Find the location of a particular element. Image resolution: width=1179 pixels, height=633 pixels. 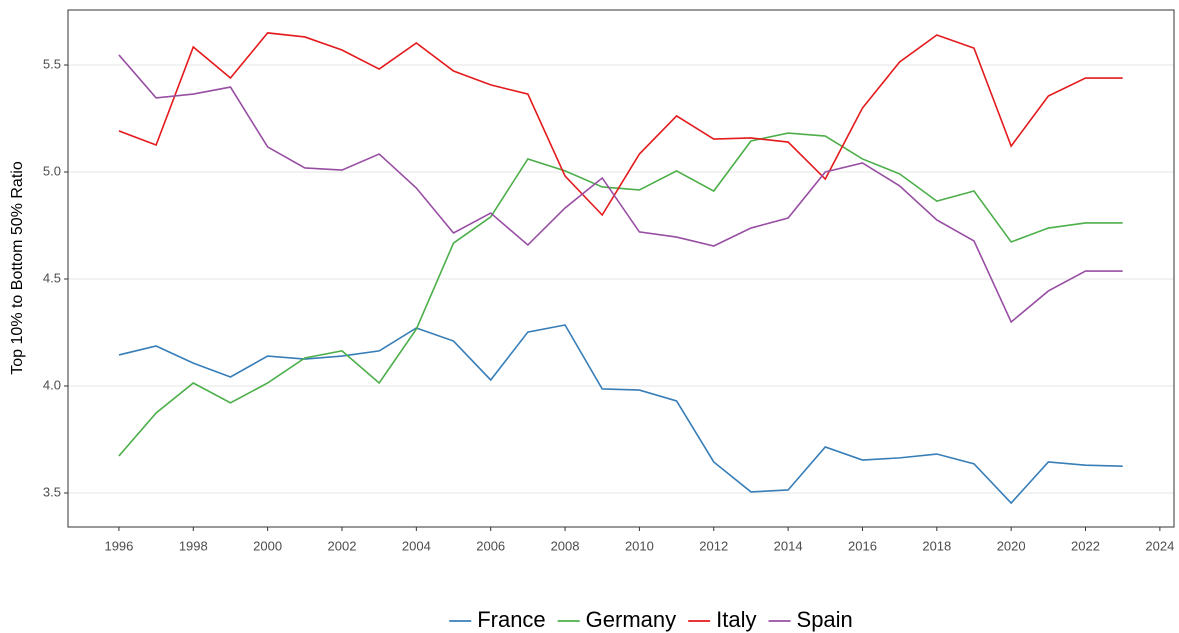

x-tick-label: 2018 is located at coordinates (936, 545).